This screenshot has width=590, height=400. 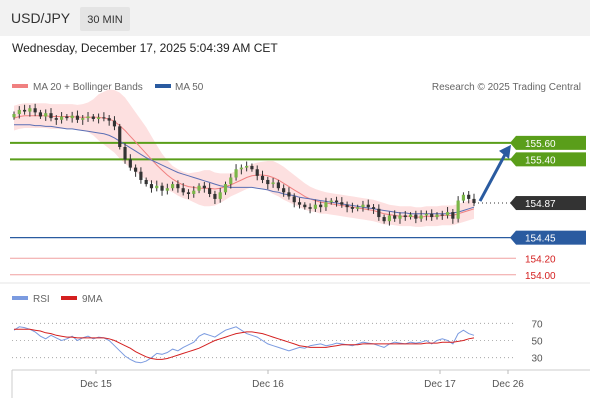 I want to click on rsi-series-9ma, so click(x=244, y=344).